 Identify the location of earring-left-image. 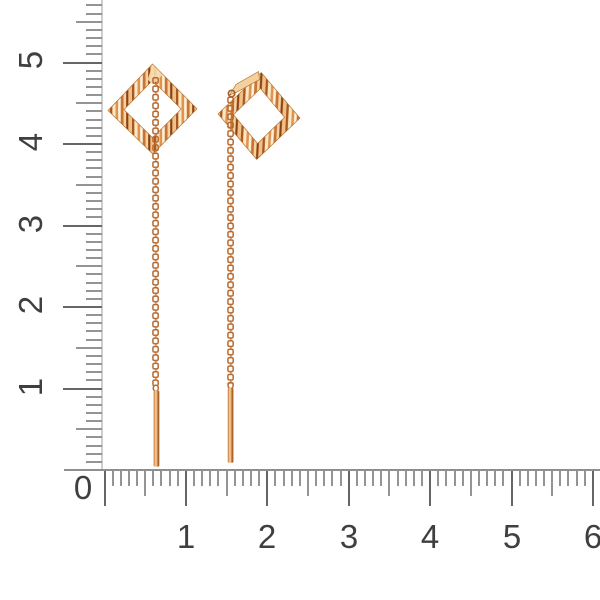
(152, 265).